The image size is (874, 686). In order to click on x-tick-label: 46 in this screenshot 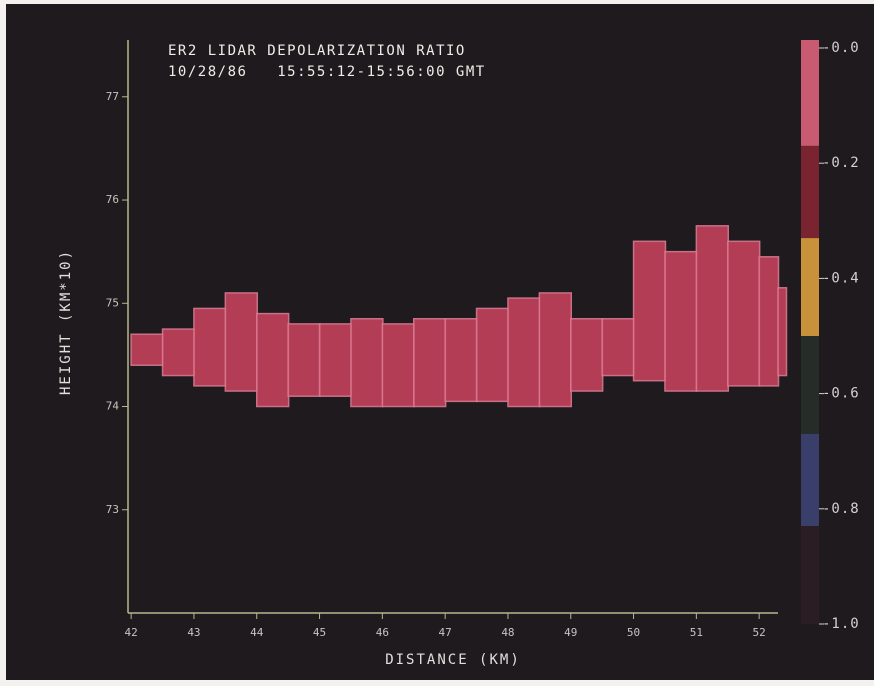, I will do `click(382, 632)`.